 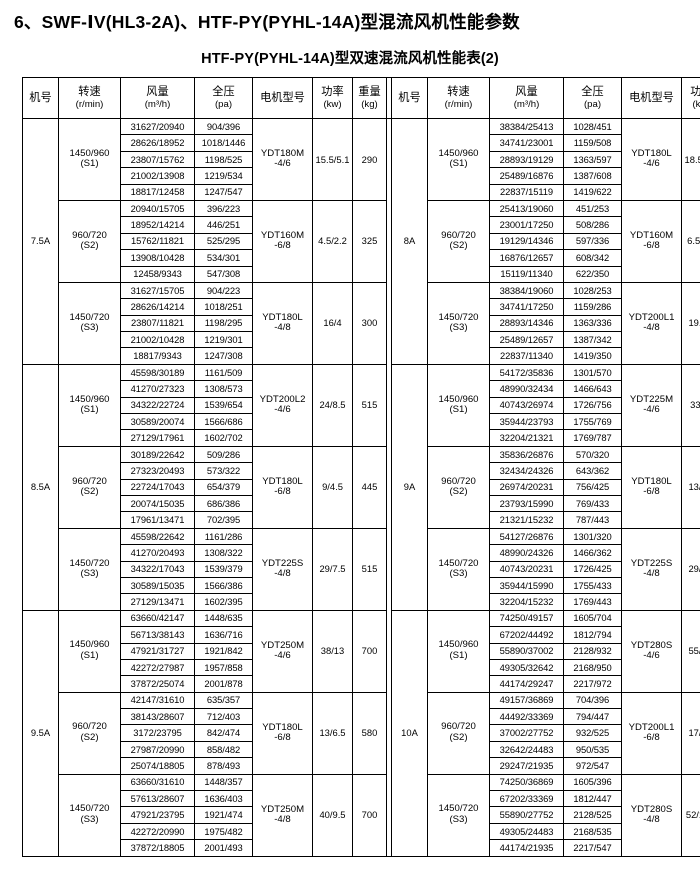 What do you see at coordinates (223, 749) in the screenshot?
I see `total-pressure-cell: 858/482` at bounding box center [223, 749].